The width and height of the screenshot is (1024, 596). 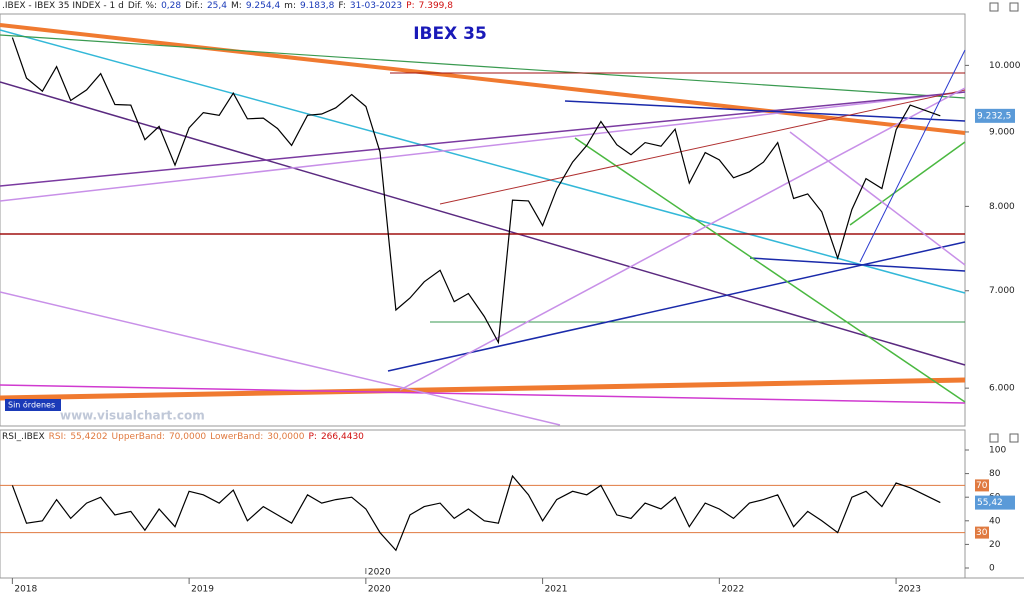 What do you see at coordinates (342, 437) in the screenshot?
I see `header-item: 266,4430` at bounding box center [342, 437].